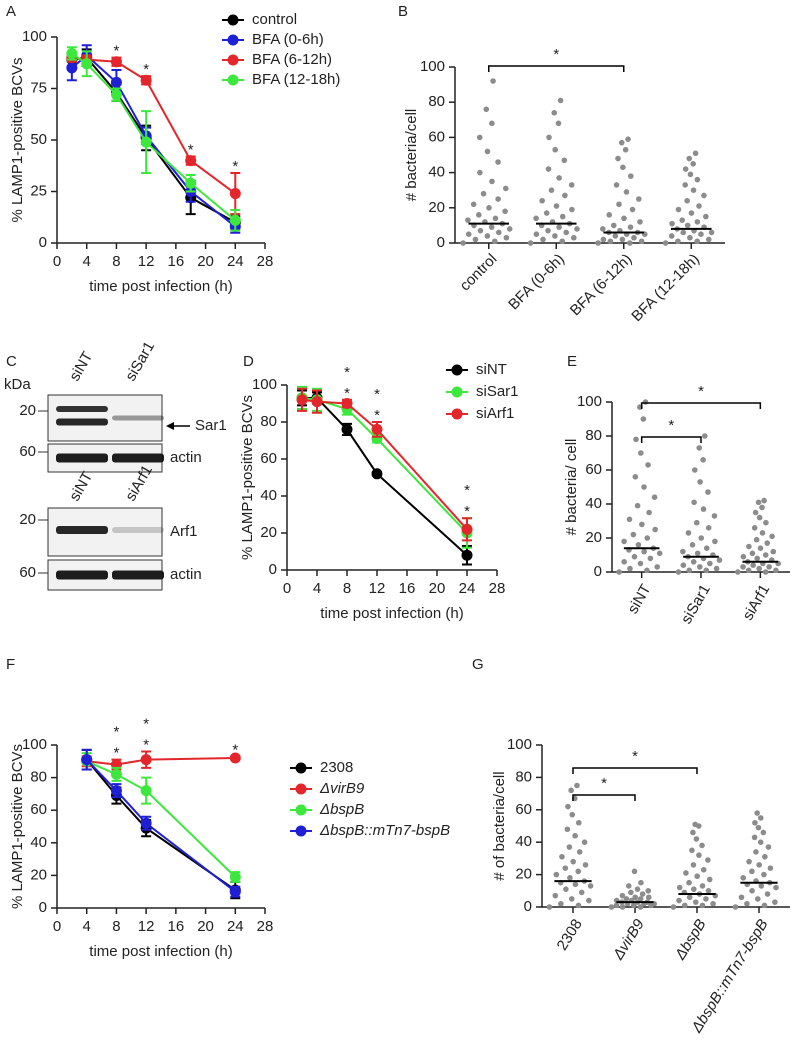  Describe the element at coordinates (265, 261) in the screenshot. I see `x-tick-label: 28` at that location.